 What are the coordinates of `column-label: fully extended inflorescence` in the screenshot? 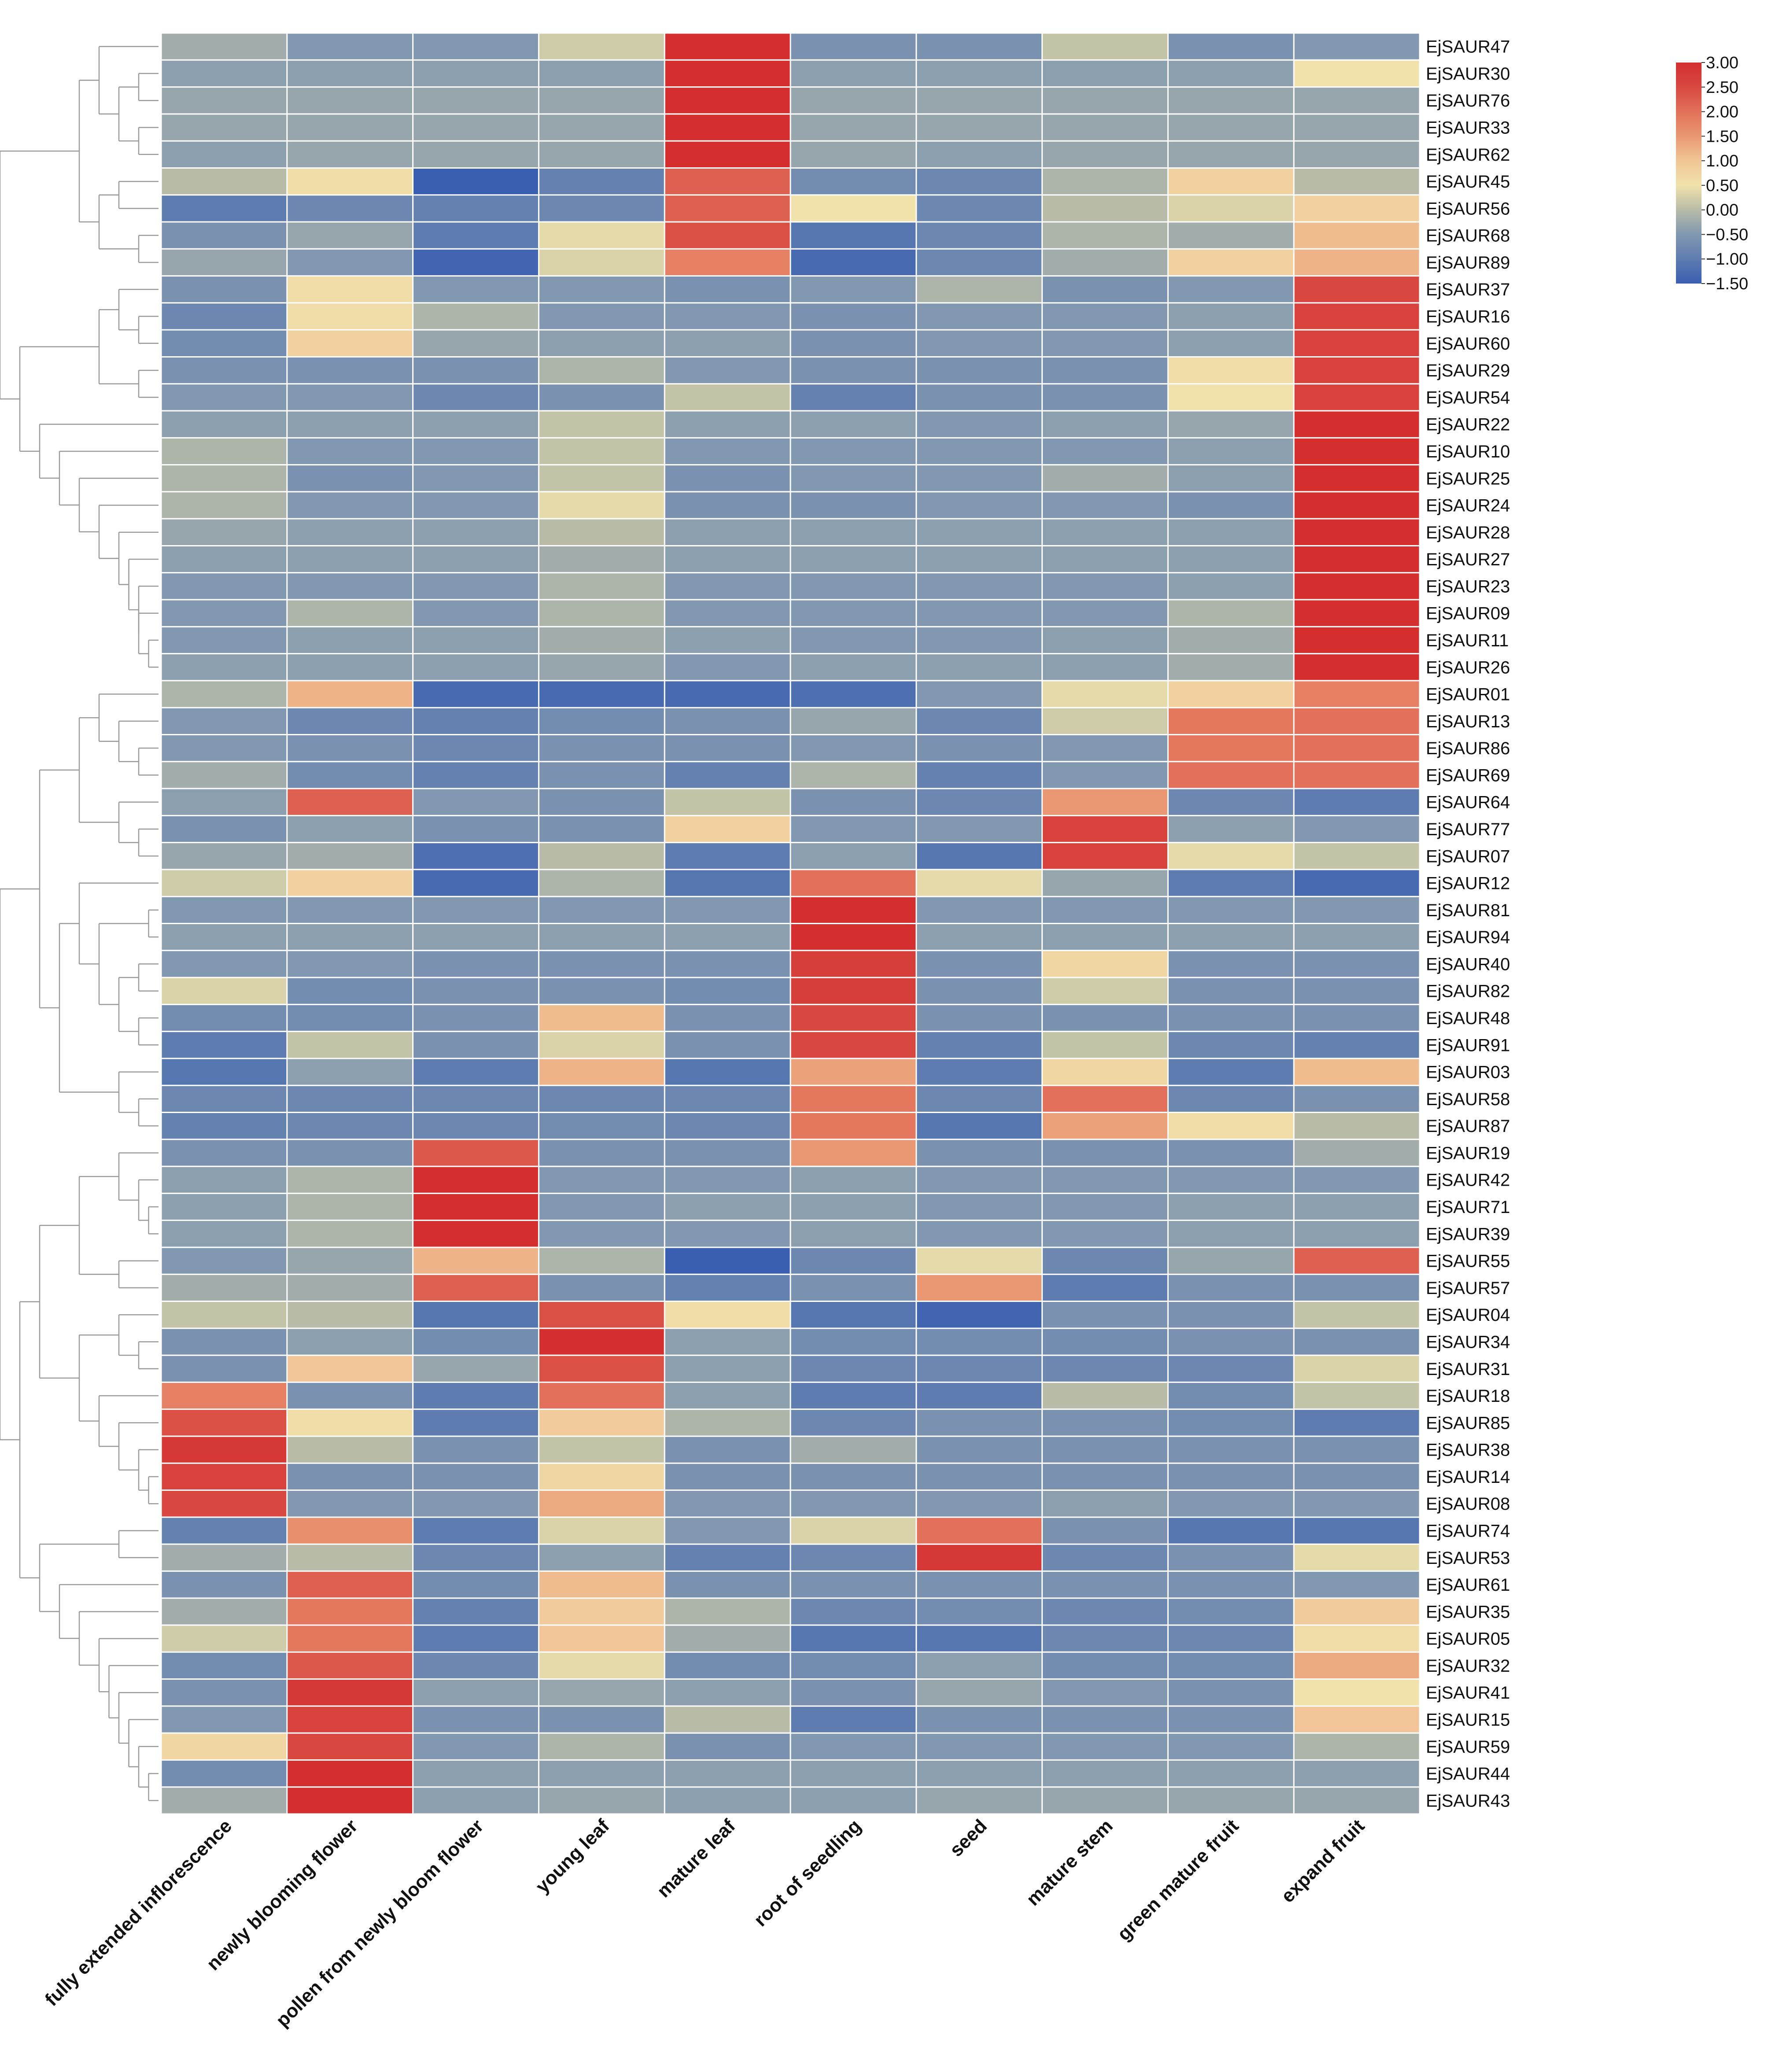 It's located at (138, 1913).